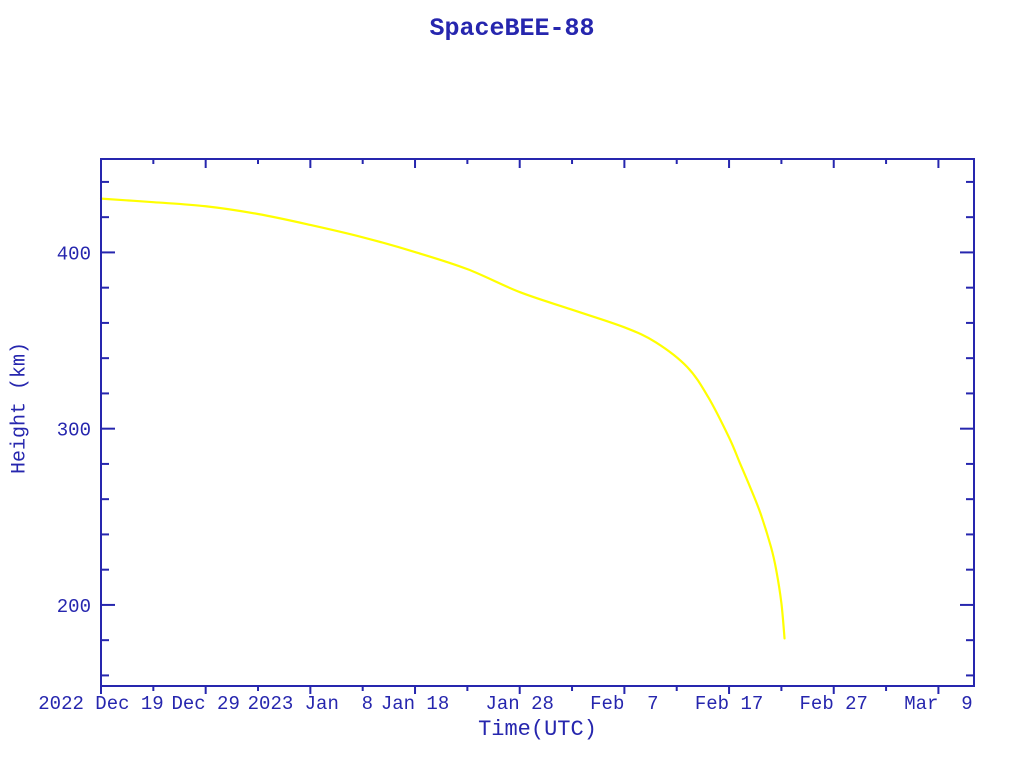  I want to click on x-tick-label: Mar 9, so click(938, 704).